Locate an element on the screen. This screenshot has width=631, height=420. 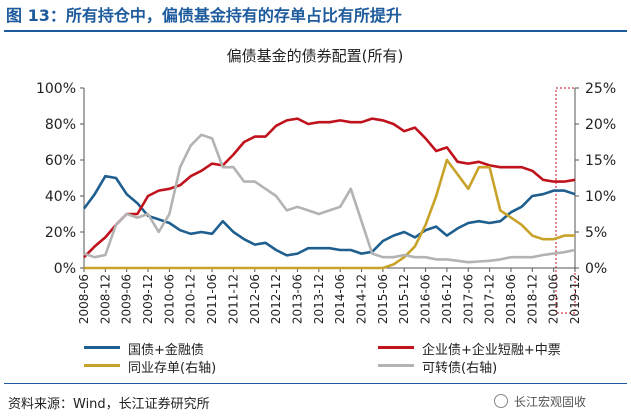
x-tick-label: 2016-06 is located at coordinates (426, 299).